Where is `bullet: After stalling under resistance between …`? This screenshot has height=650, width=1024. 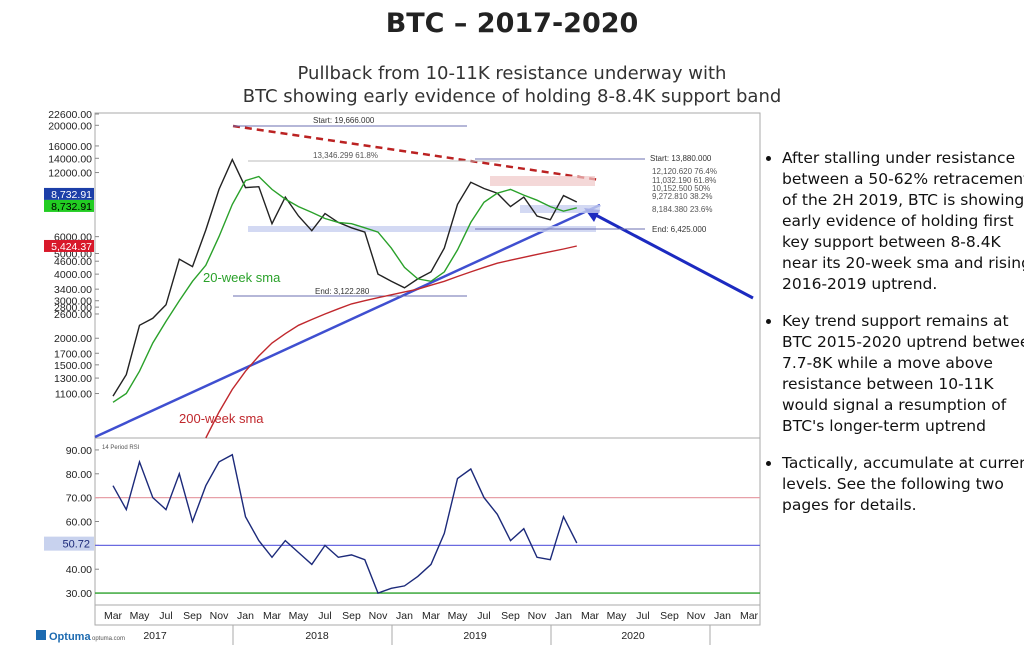 bullet: After stalling under resistance between … is located at coordinates (903, 221).